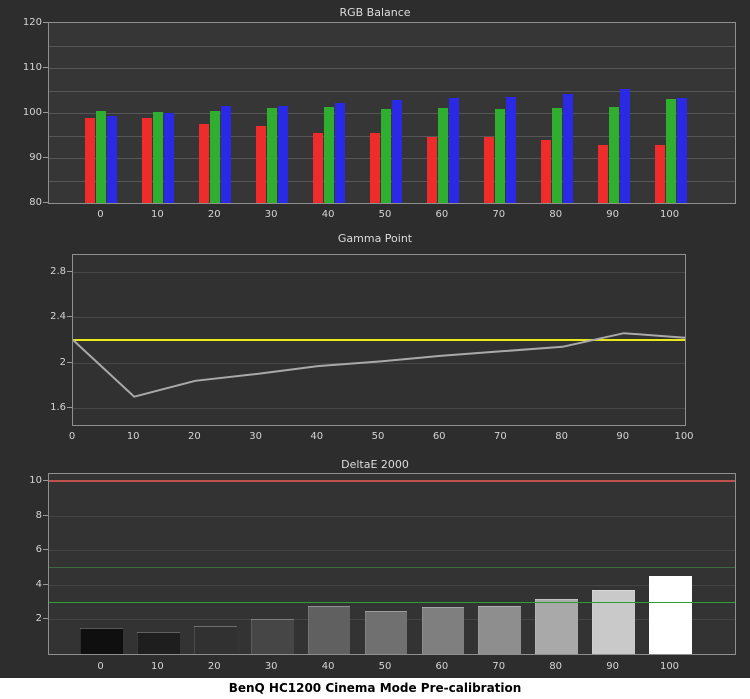 The width and height of the screenshot is (750, 699). What do you see at coordinates (32, 67) in the screenshot?
I see `y-axis-label: 110` at bounding box center [32, 67].